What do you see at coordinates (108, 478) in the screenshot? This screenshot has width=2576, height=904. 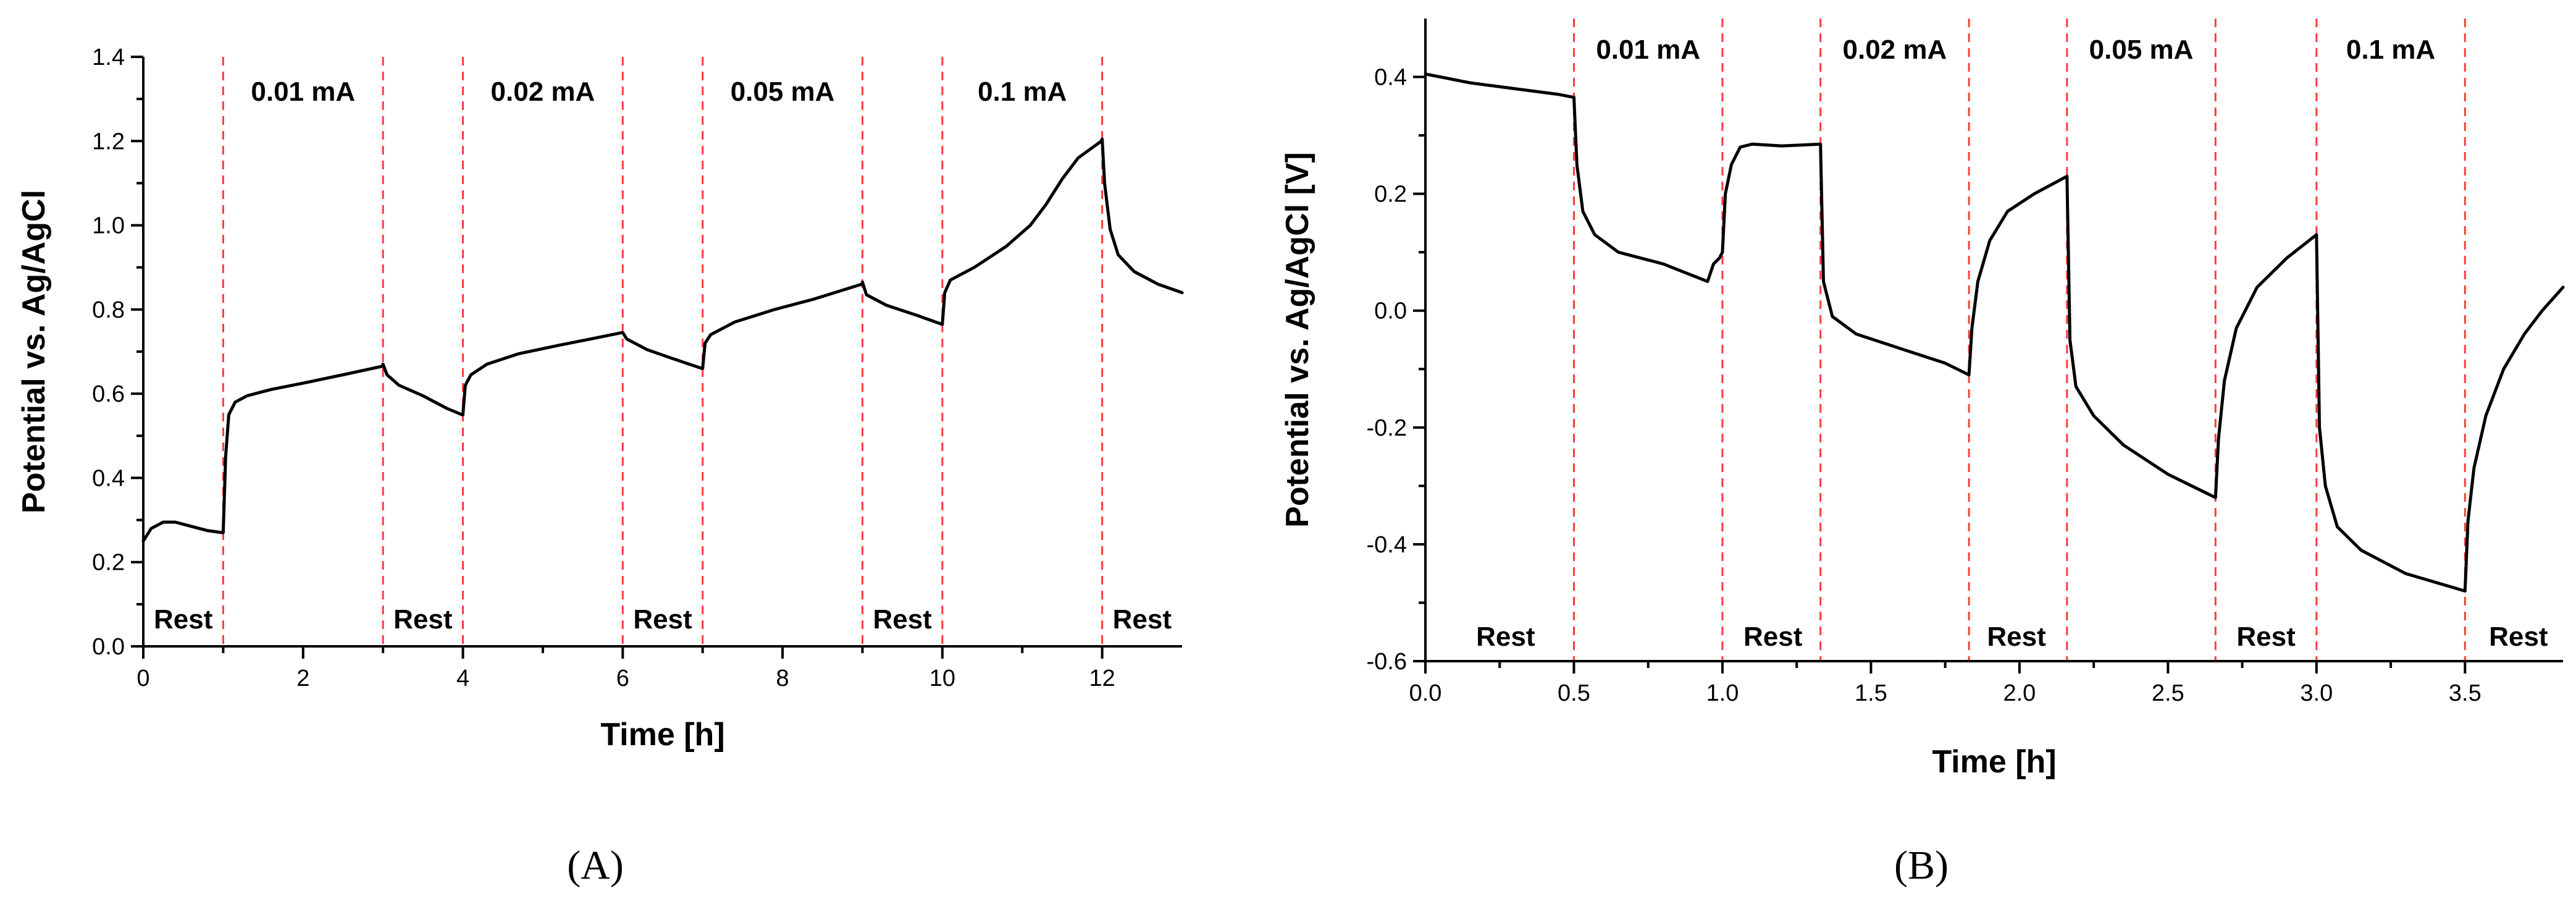 I see `y-tick-label-a-2: 0.4` at bounding box center [108, 478].